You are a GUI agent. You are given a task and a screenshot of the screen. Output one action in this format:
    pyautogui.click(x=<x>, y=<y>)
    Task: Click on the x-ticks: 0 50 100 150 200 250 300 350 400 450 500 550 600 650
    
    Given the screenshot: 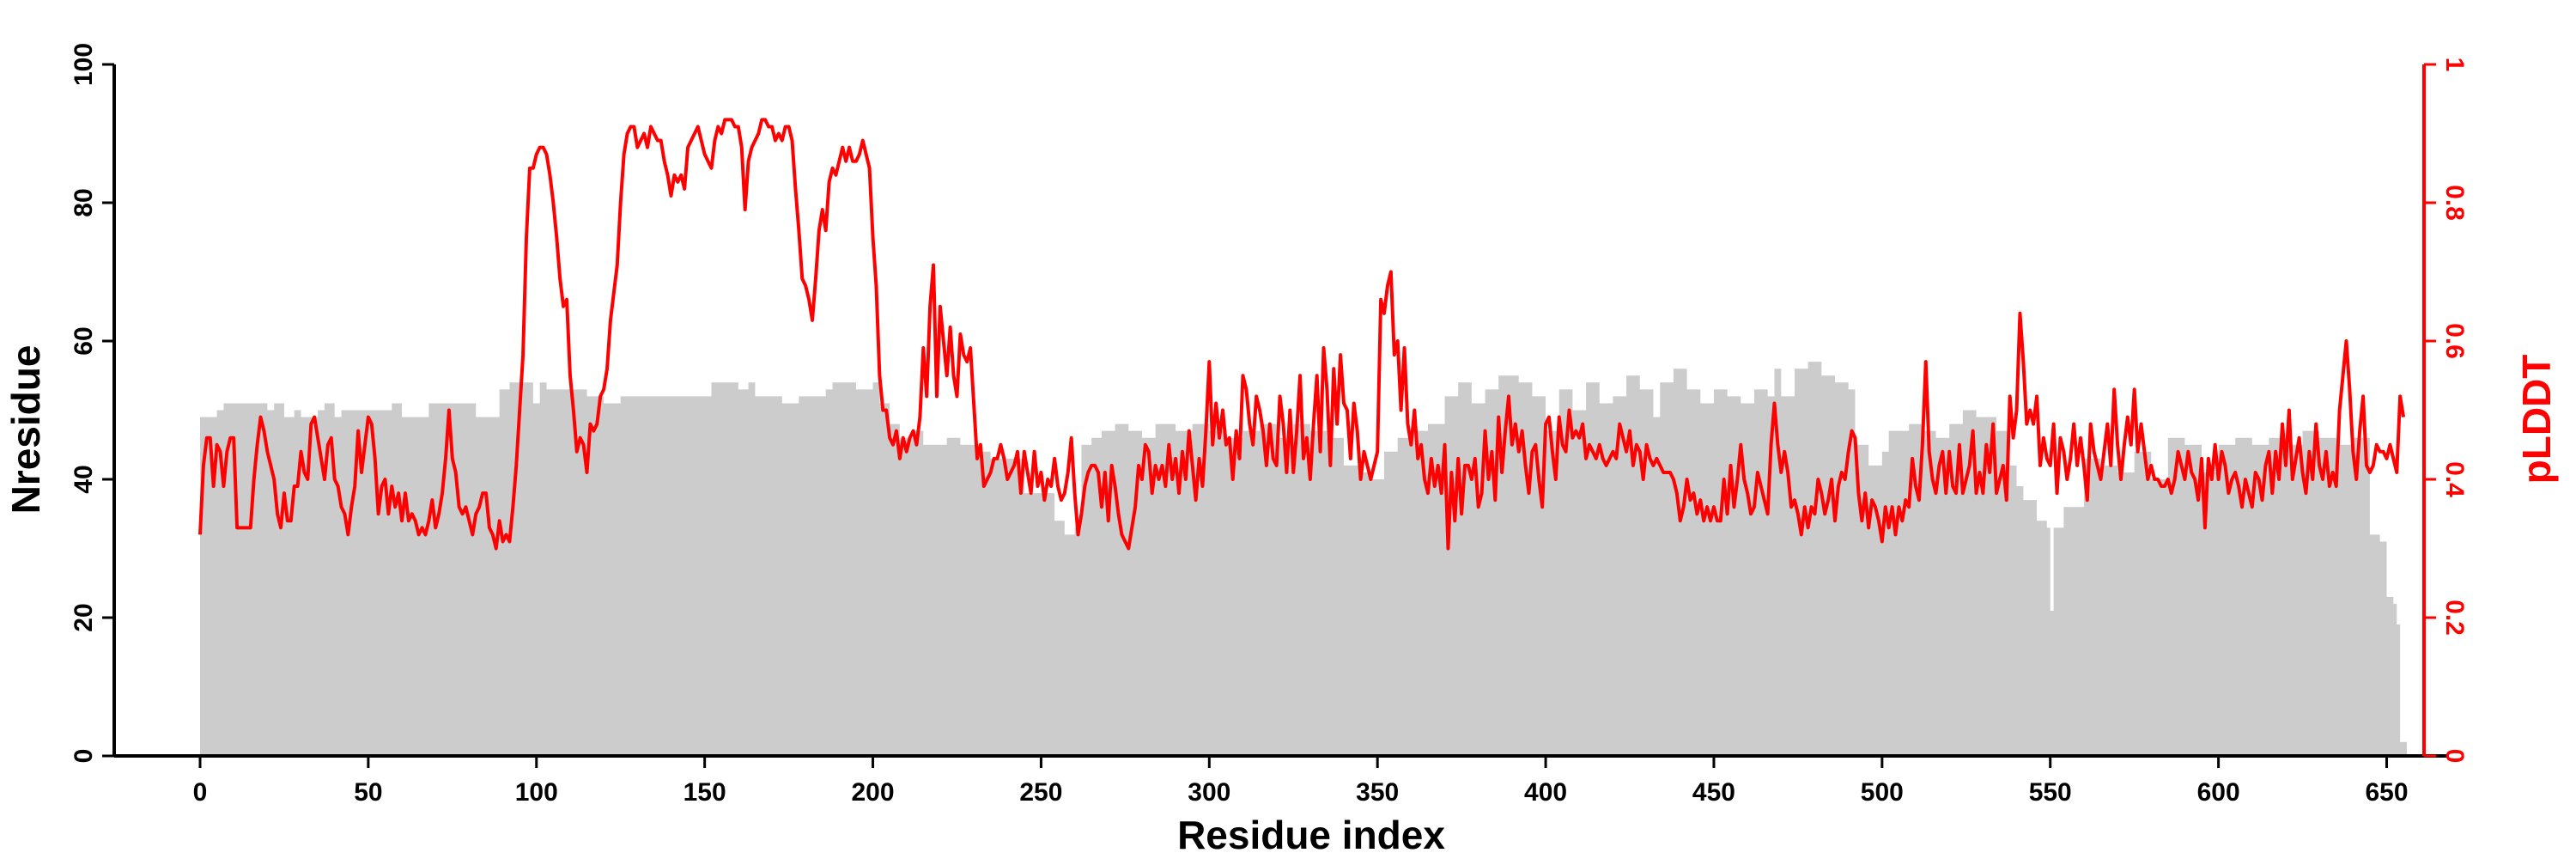 What is the action you would take?
    pyautogui.click(x=1301, y=781)
    